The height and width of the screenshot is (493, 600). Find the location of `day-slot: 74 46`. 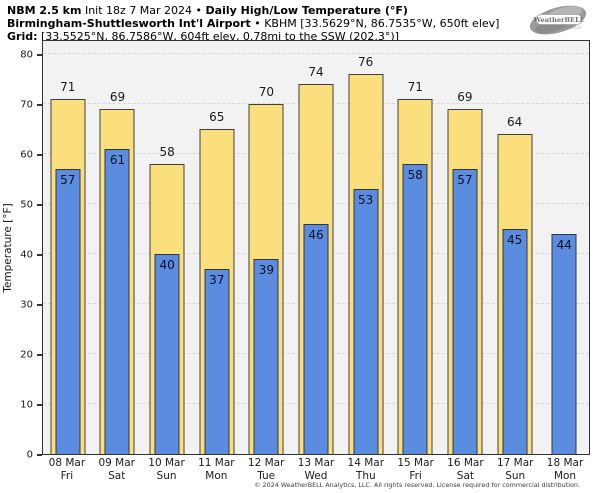

day-slot: 74 46 is located at coordinates (316, 247).